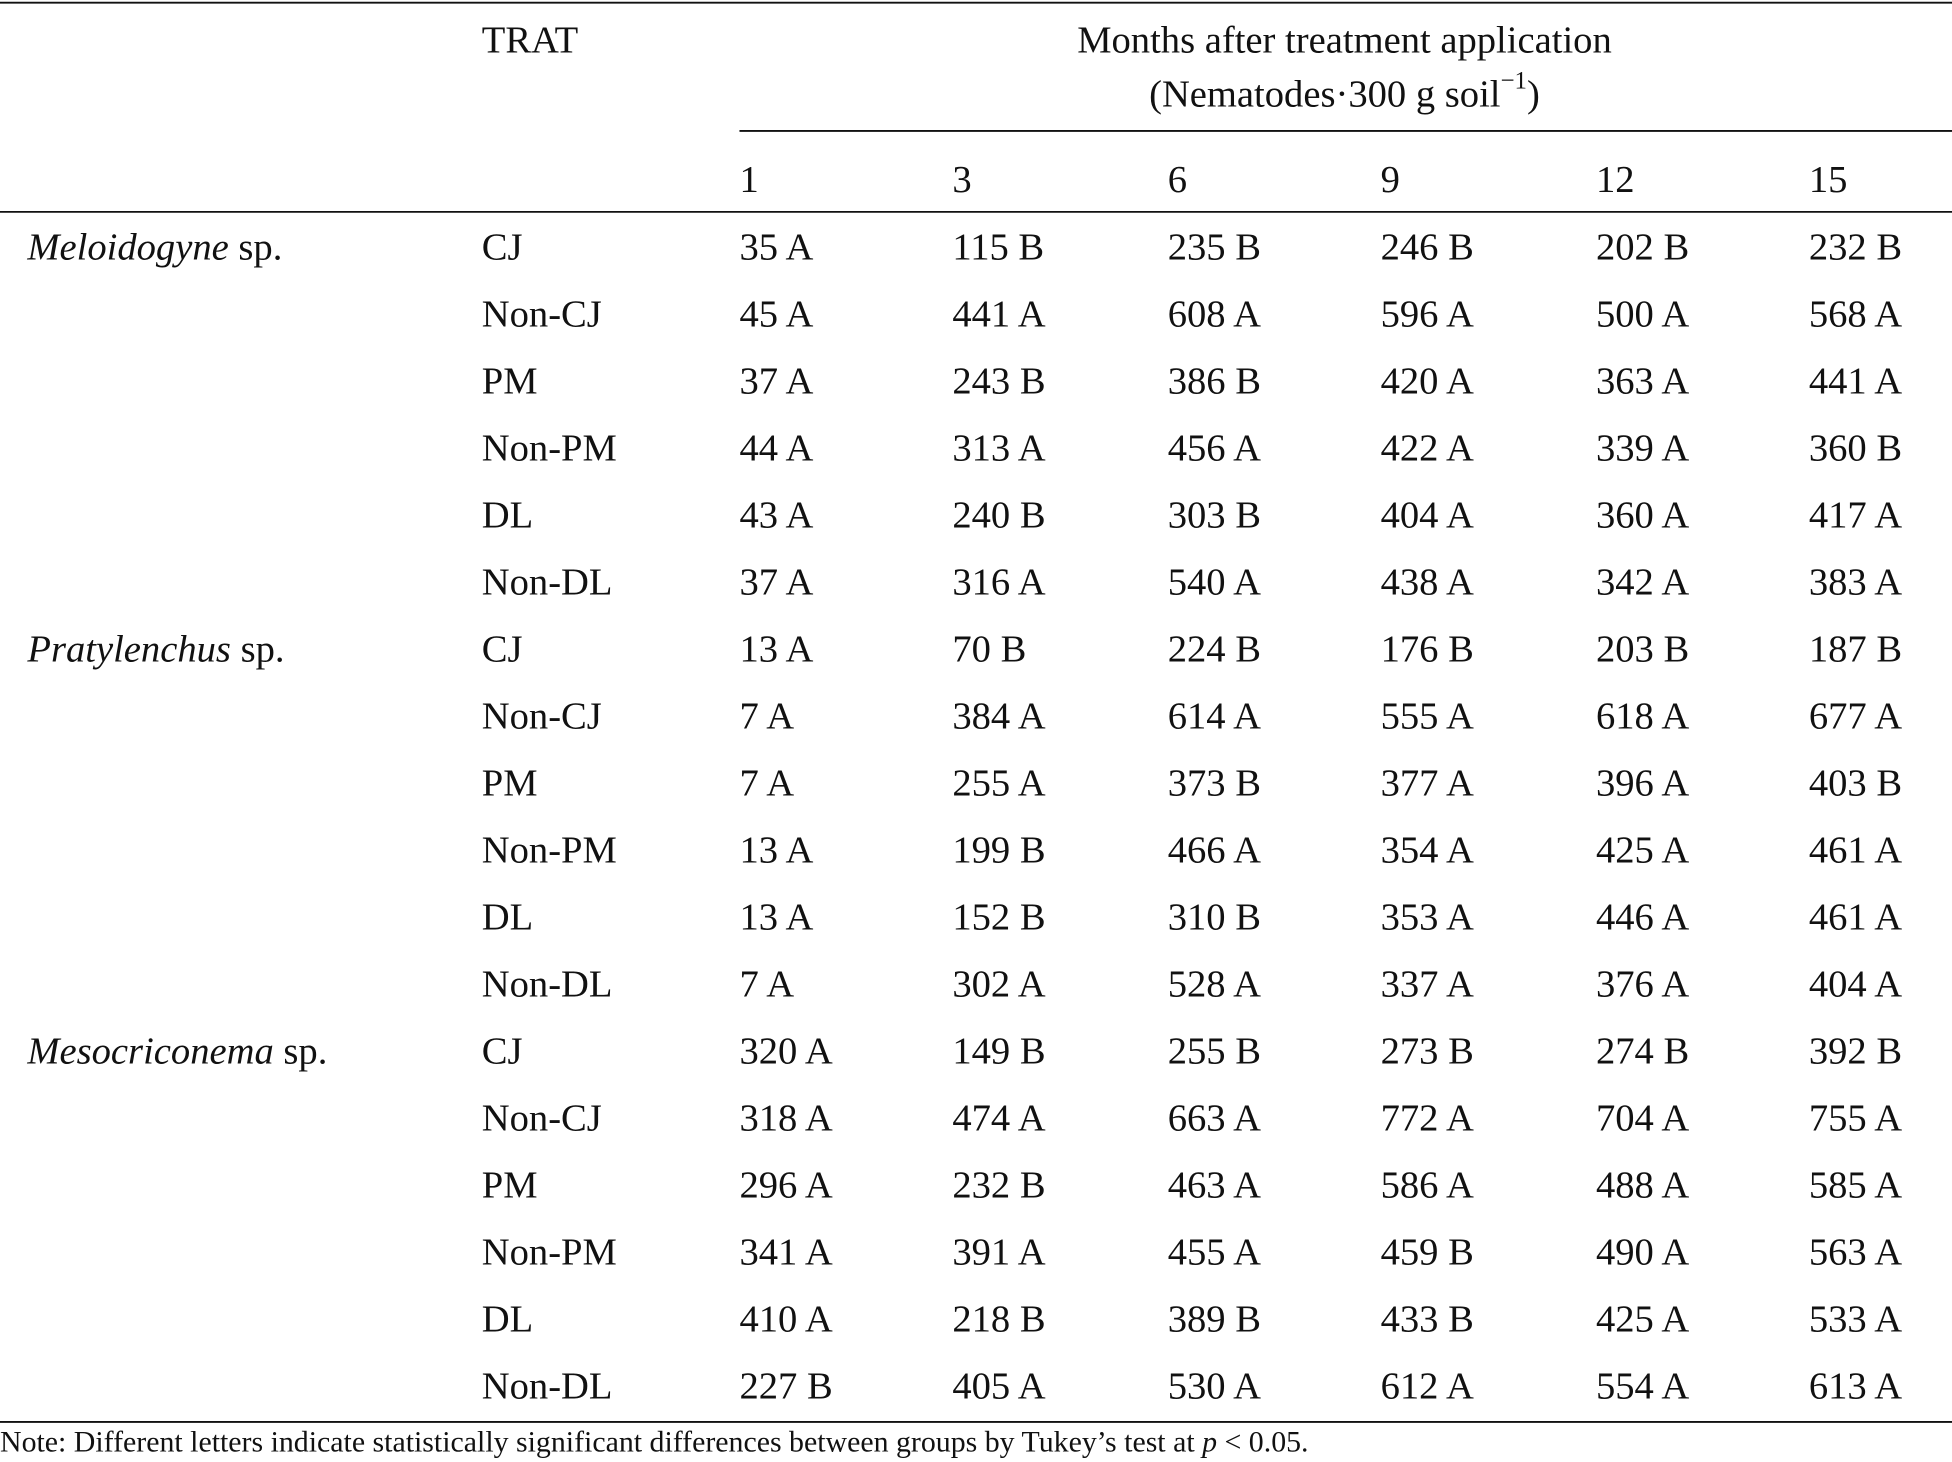  Describe the element at coordinates (1214, 448) in the screenshot. I see `value-cell: 456 A` at that location.